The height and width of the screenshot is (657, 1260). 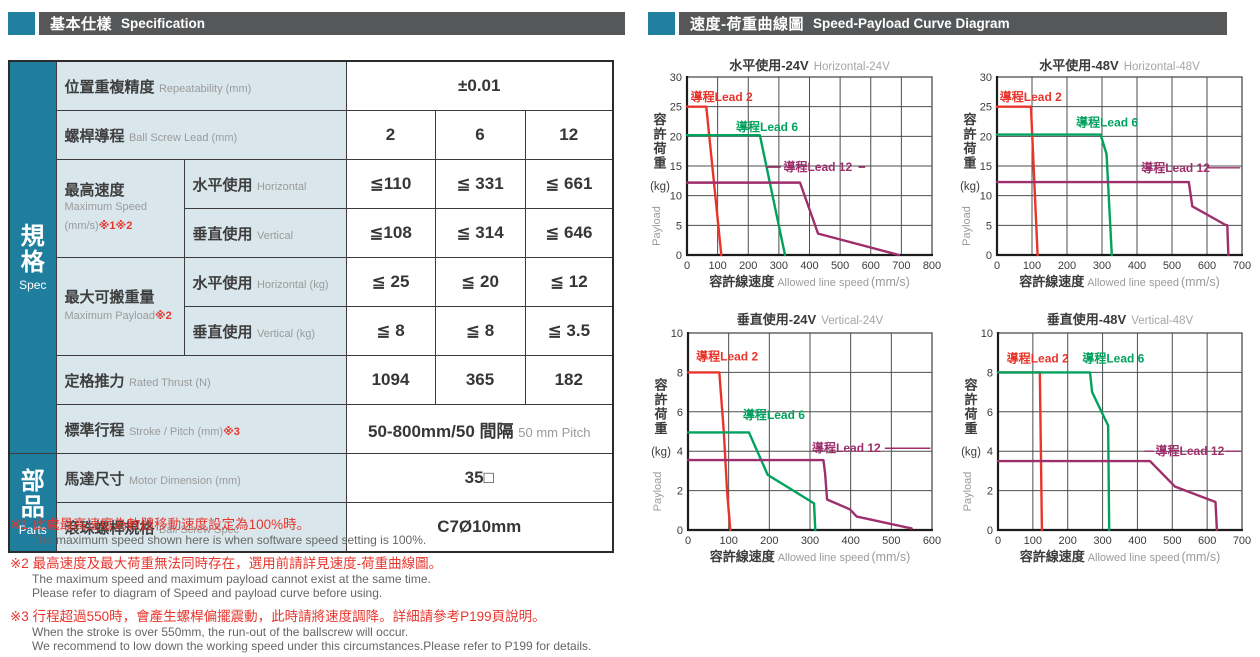 I want to click on thrust-value-0: 1094, so click(x=390, y=380).